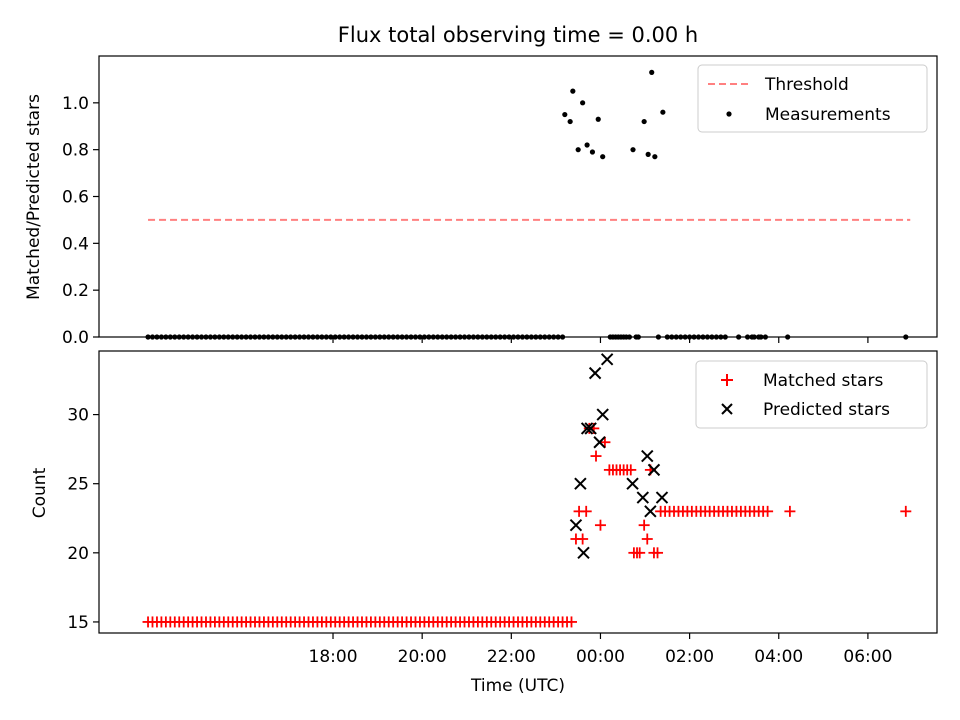  What do you see at coordinates (422, 657) in the screenshot?
I see `x-tick-label: 20:00` at bounding box center [422, 657].